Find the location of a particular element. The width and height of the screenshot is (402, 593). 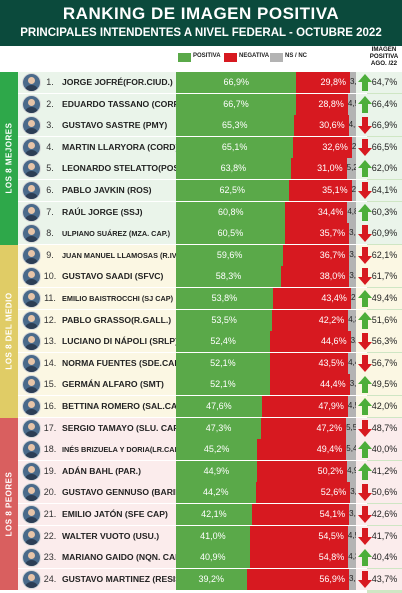

value-positiva: 53,5% is located at coordinates (224, 319).